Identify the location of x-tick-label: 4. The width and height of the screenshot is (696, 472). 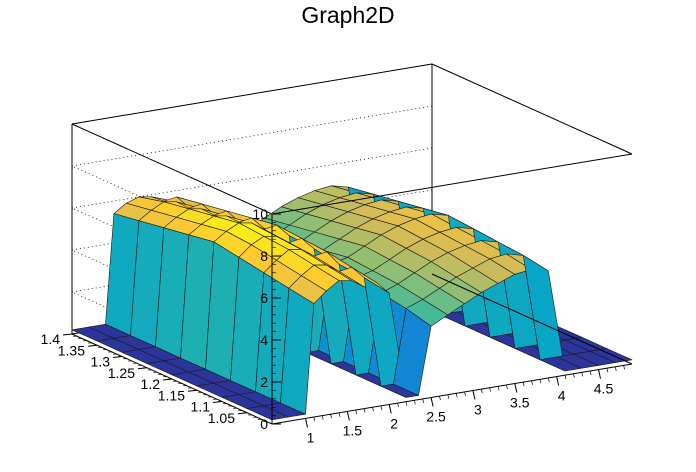
(562, 396).